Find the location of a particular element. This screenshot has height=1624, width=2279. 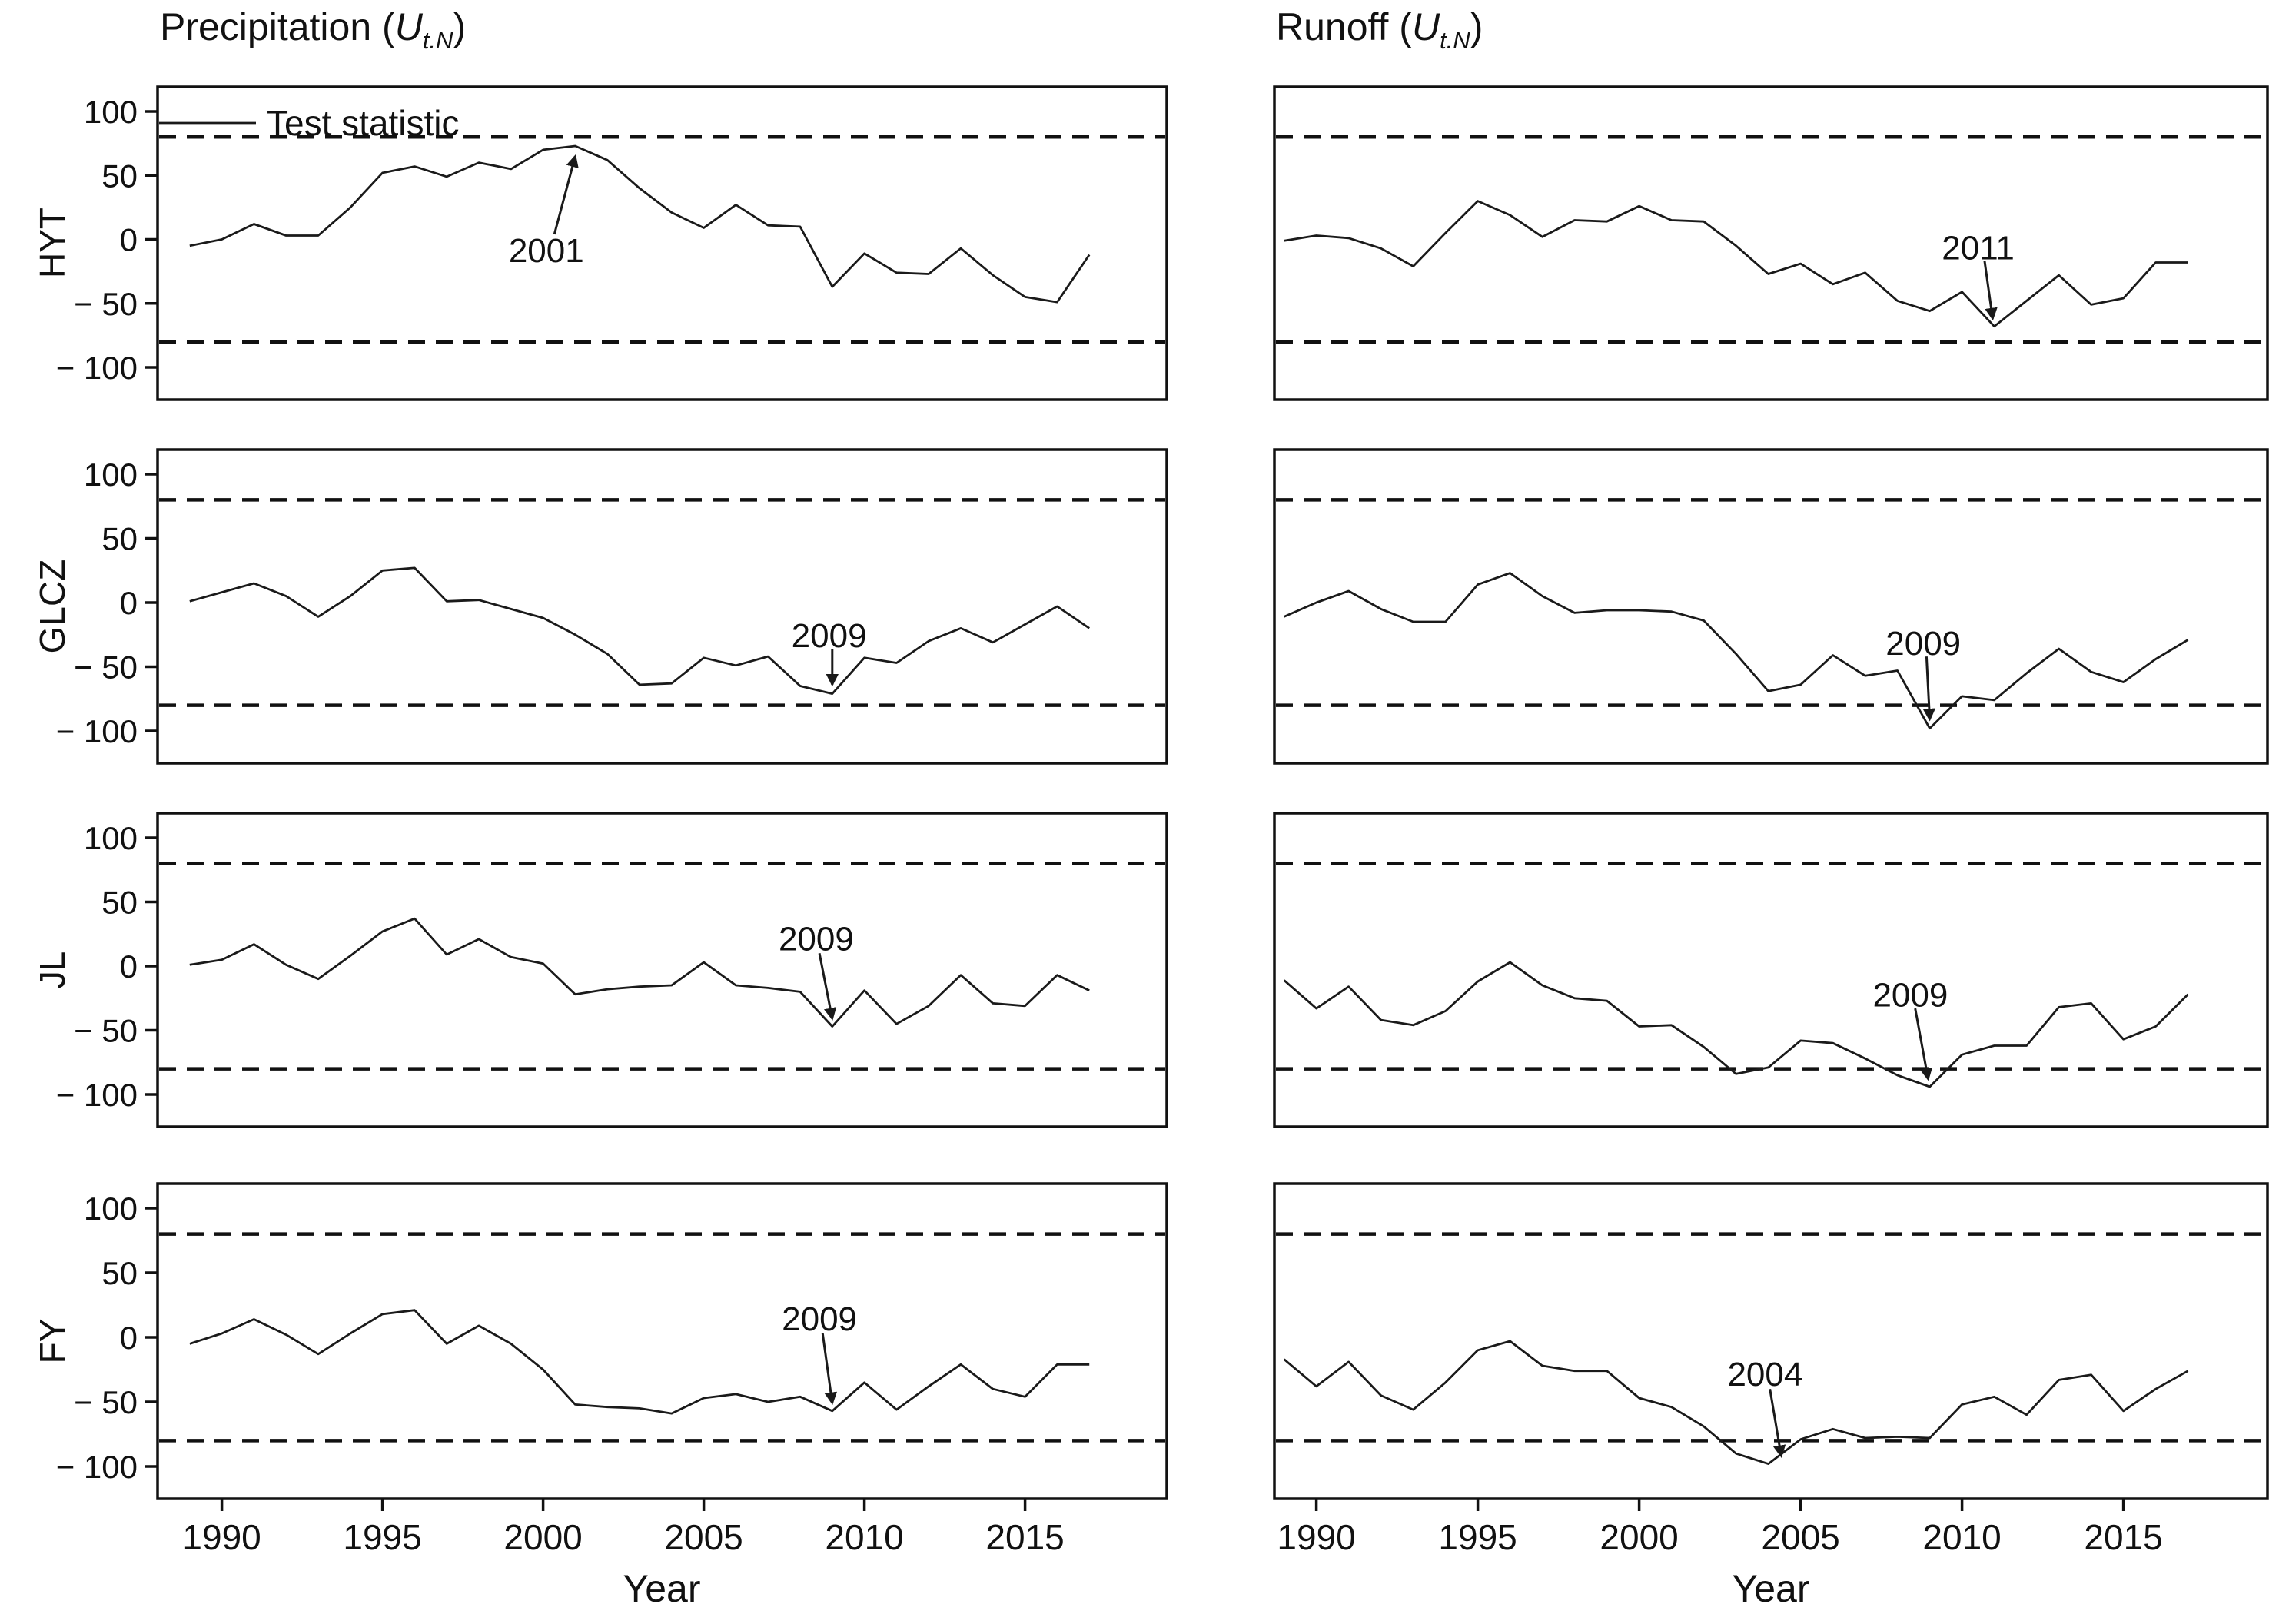

glcz-precipitation-test-statistic-line is located at coordinates (639, 630).